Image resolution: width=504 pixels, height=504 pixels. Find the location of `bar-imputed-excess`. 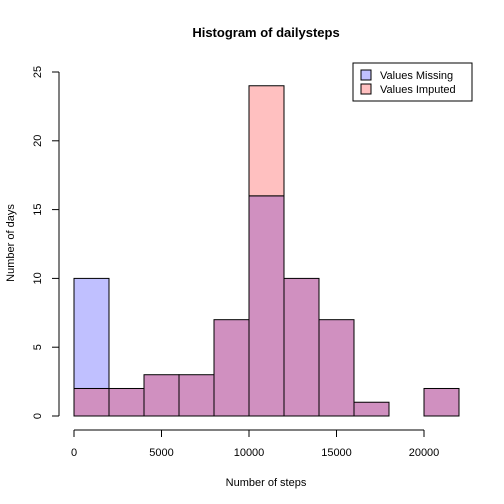

bar-imputed-excess is located at coordinates (266, 141).